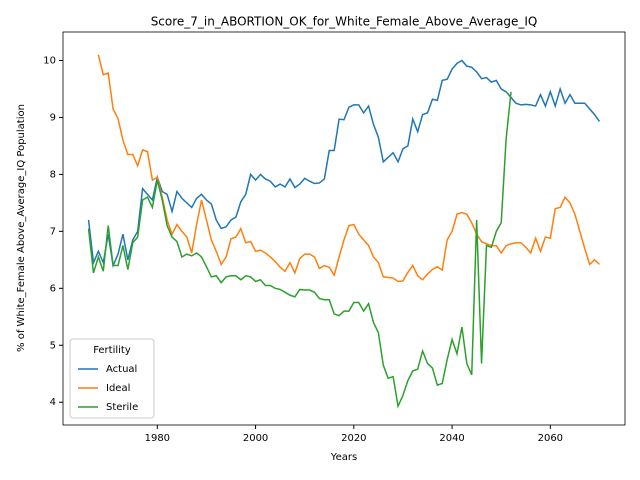 This screenshot has width=640, height=480. What do you see at coordinates (53, 345) in the screenshot?
I see `y-tick-label: 5` at bounding box center [53, 345].